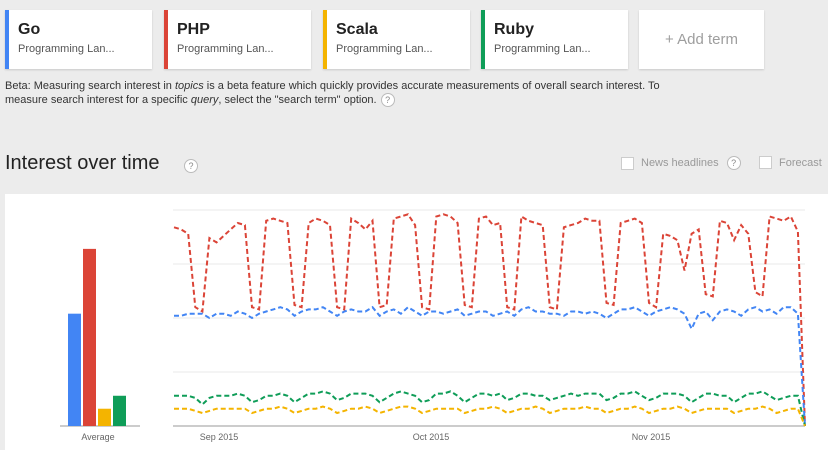 This screenshot has width=828, height=450. What do you see at coordinates (514, 29) in the screenshot?
I see `term-name: Ruby` at bounding box center [514, 29].